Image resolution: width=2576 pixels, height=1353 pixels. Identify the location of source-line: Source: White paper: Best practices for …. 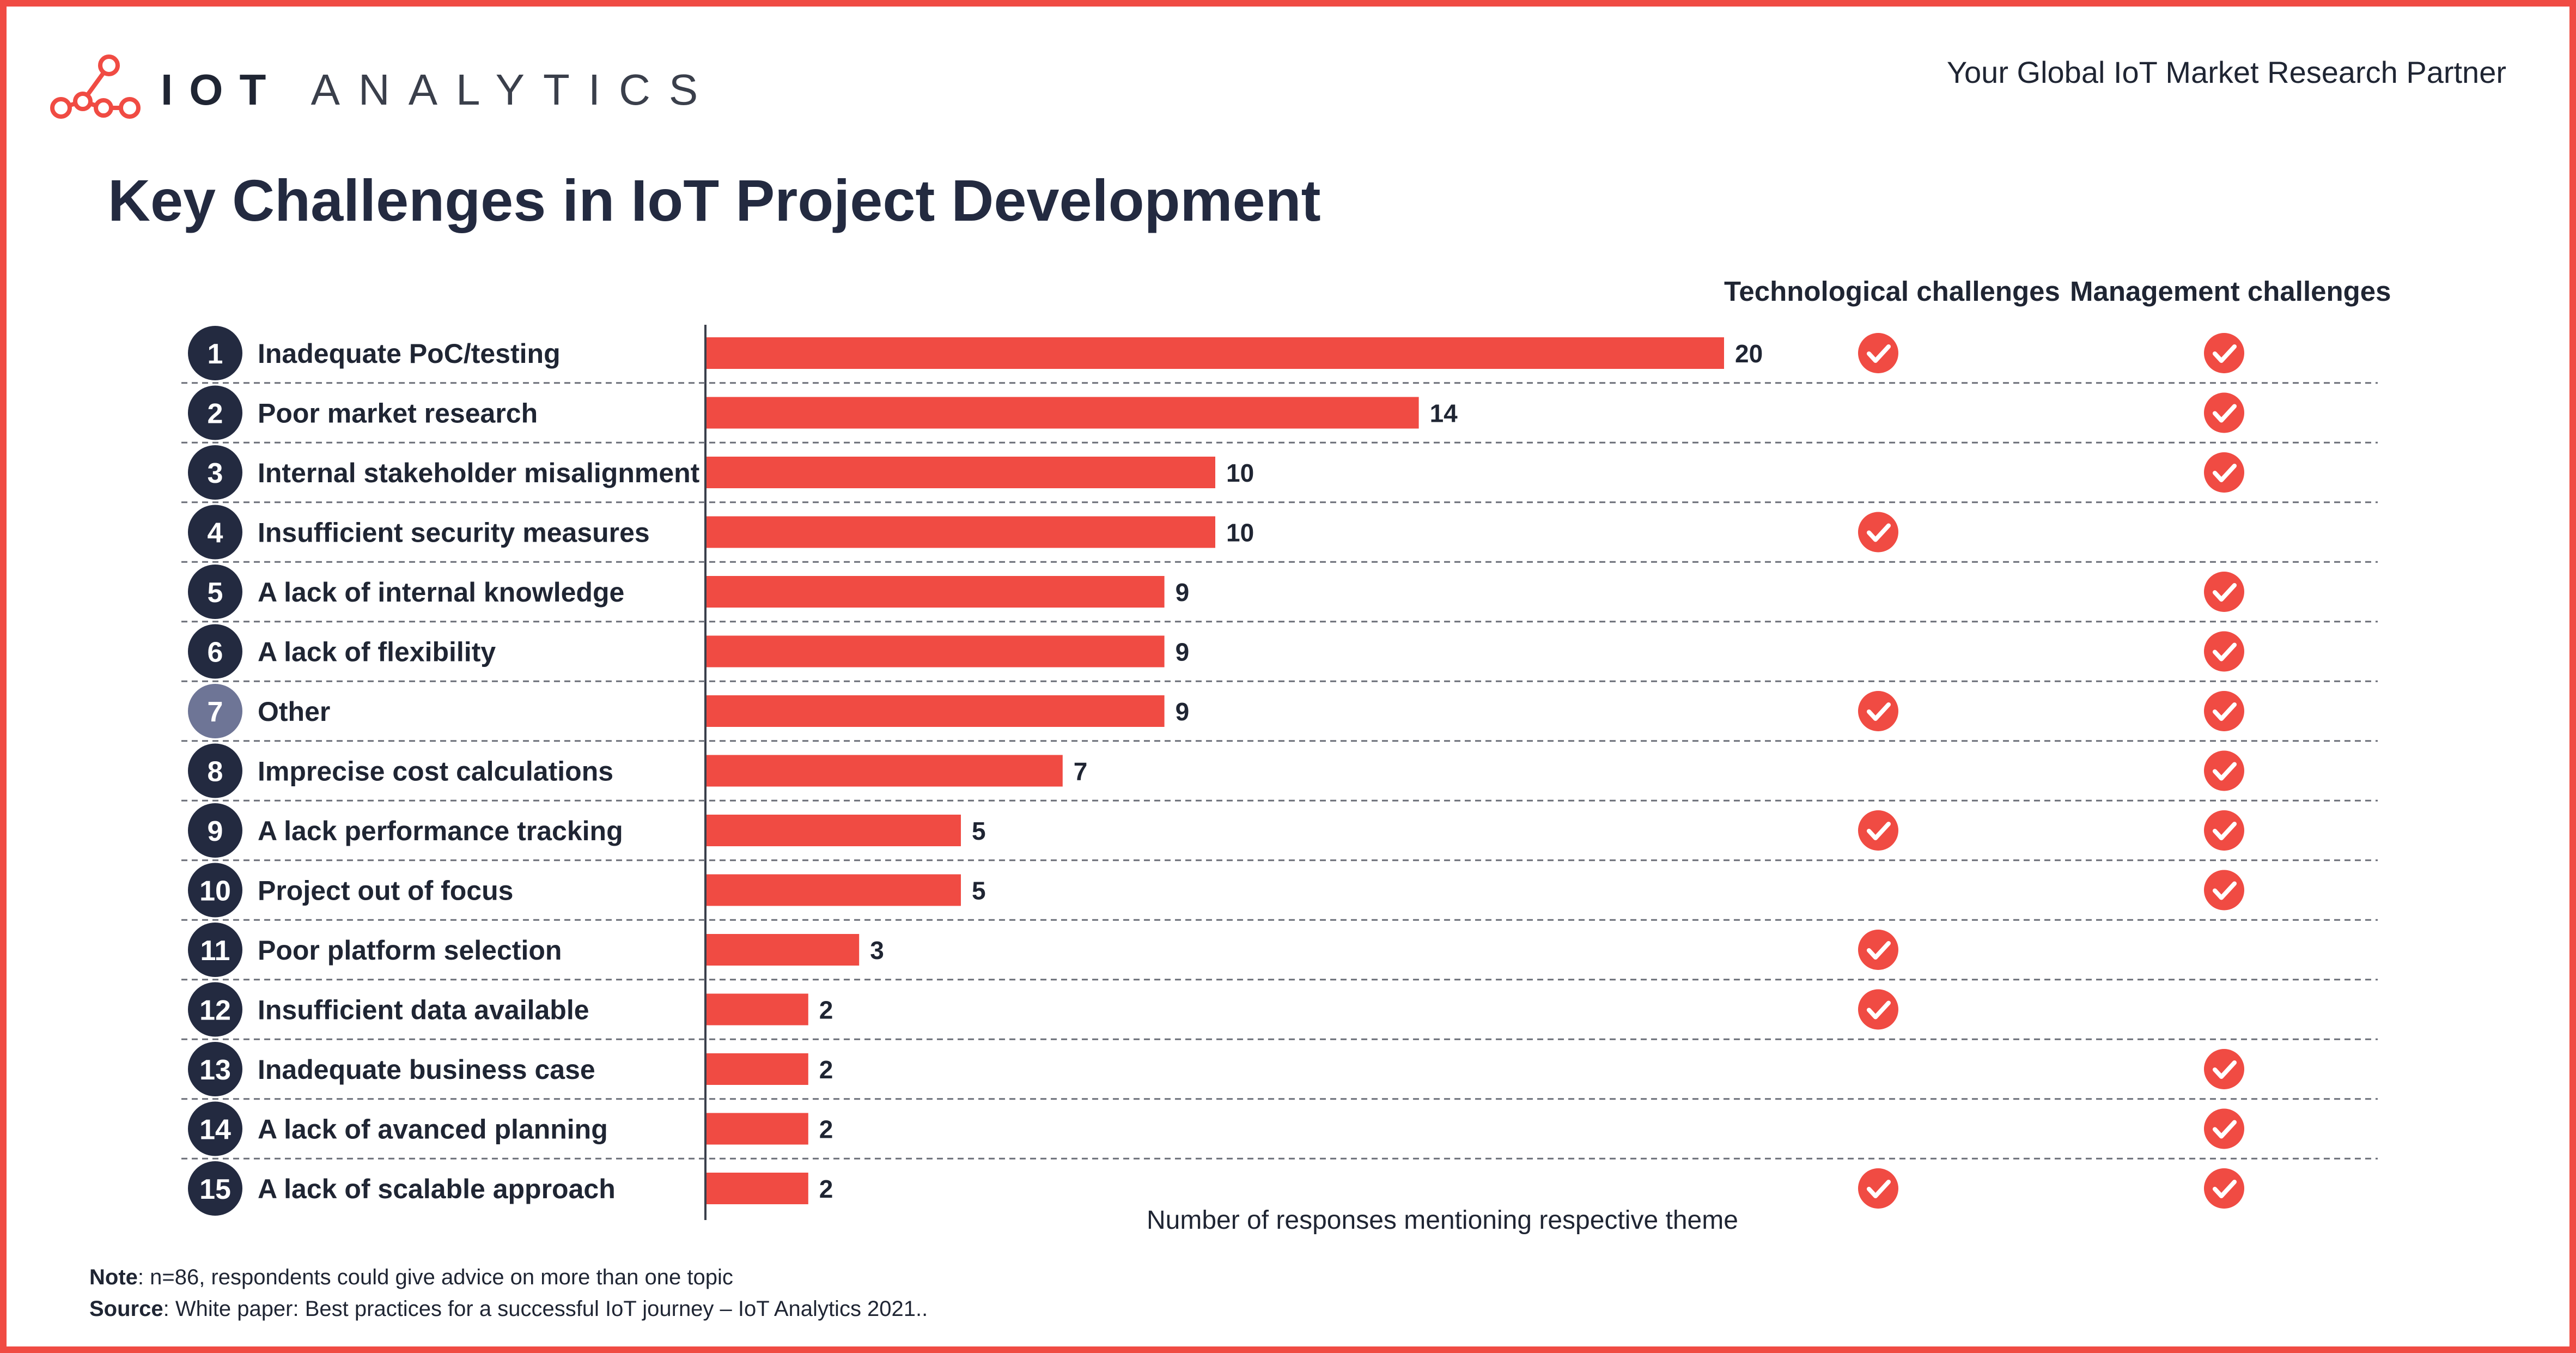
(509, 1309).